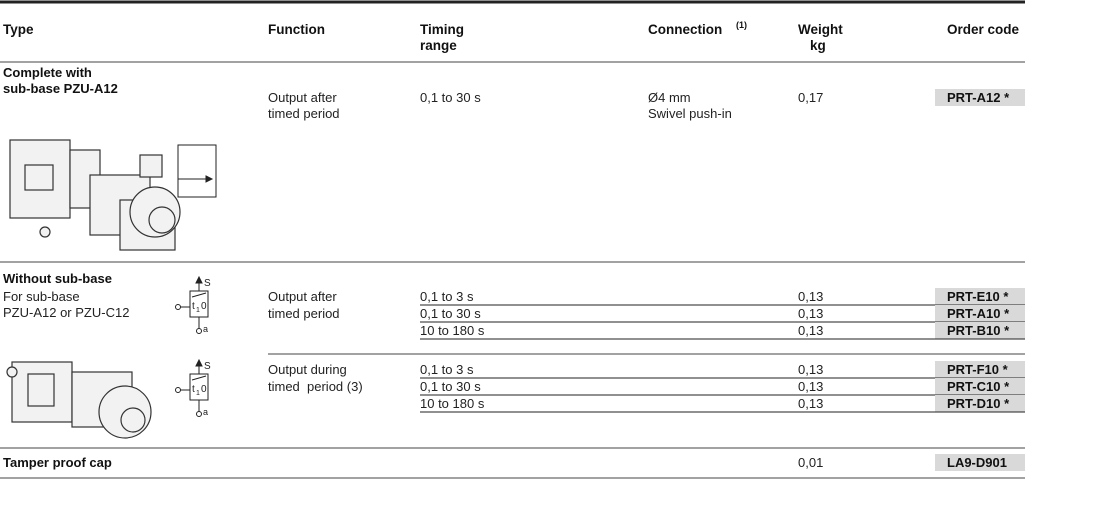 This screenshot has width=1095, height=505. I want to click on order-code: PRT-E10 *, so click(978, 296).